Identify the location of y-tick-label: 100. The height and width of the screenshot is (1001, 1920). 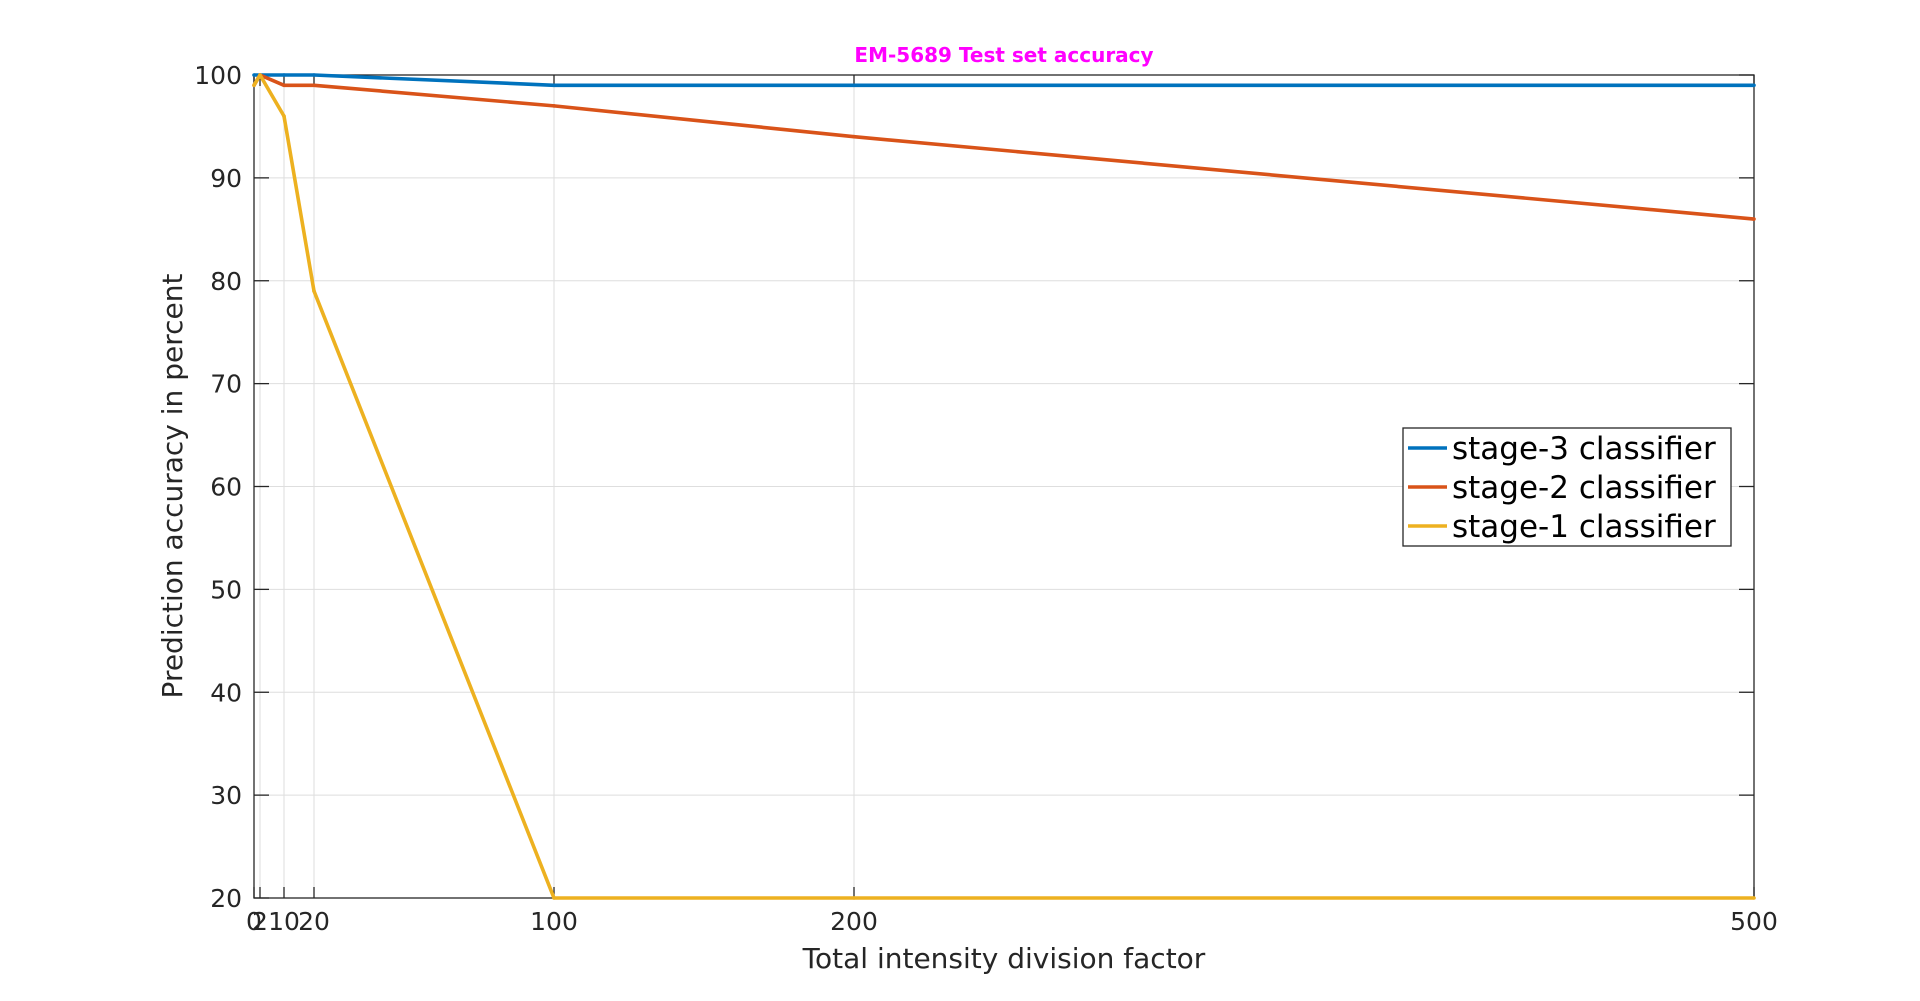
(218, 75).